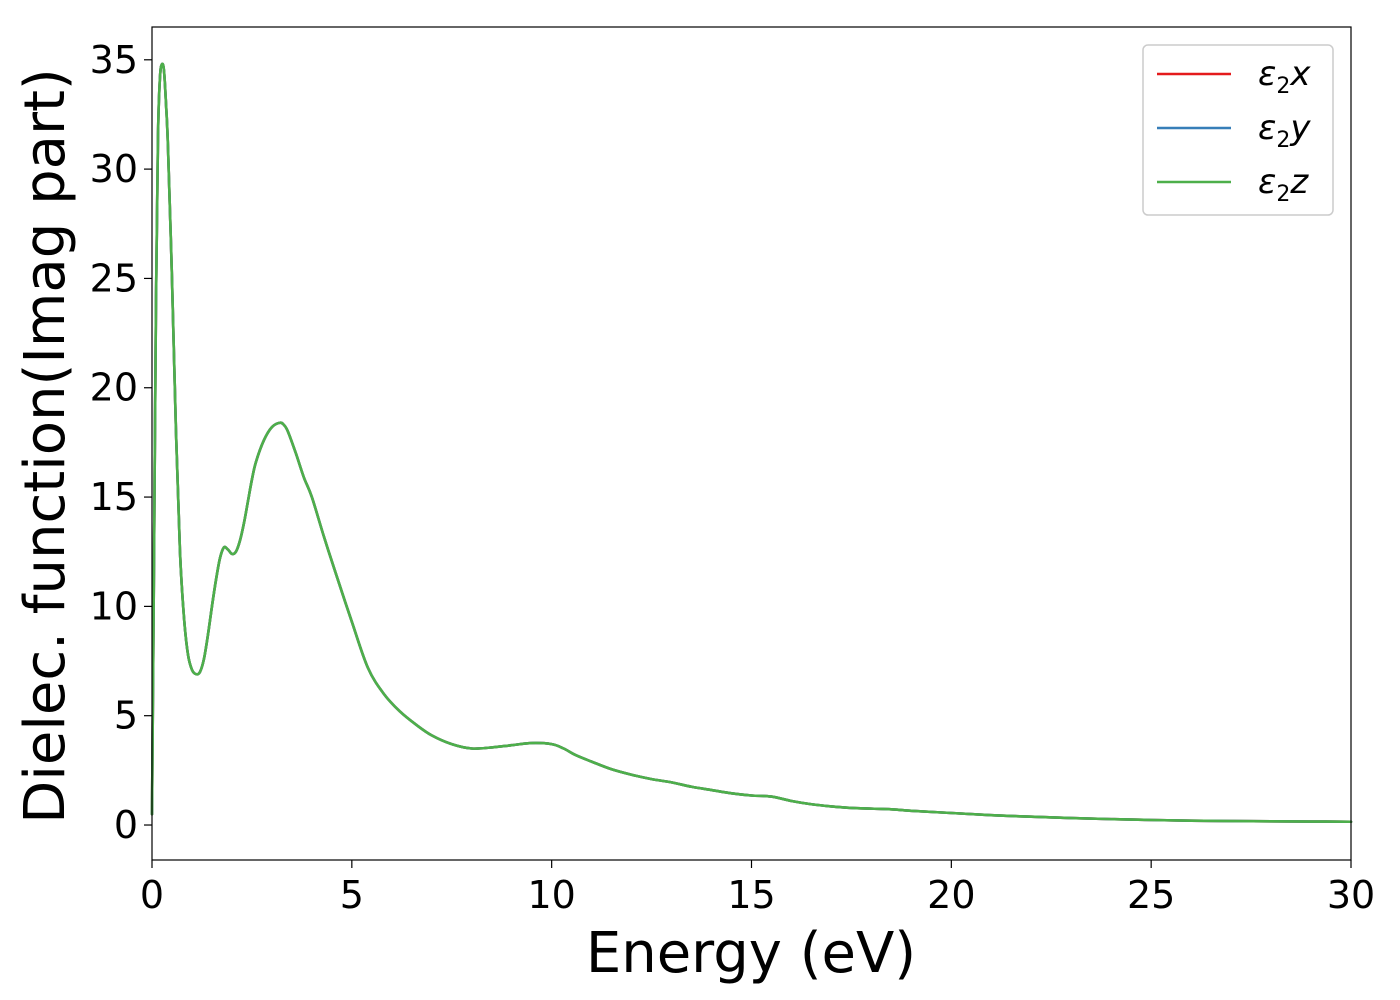  Describe the element at coordinates (114, 388) in the screenshot. I see `y-tick-label: 20` at that location.